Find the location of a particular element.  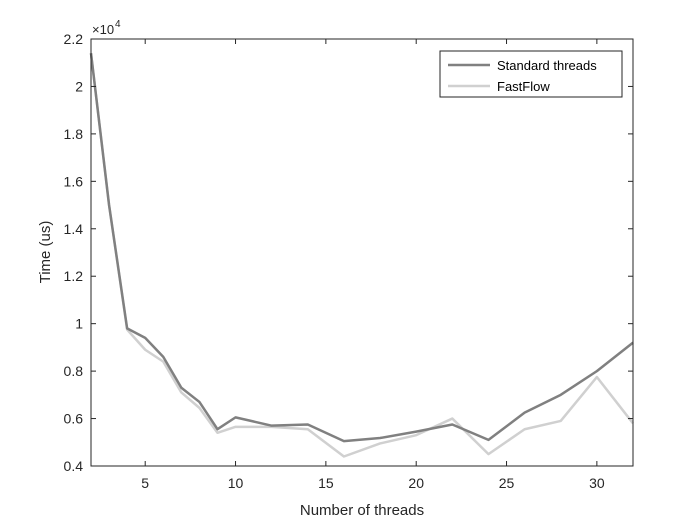

x-tick-label: 5 is located at coordinates (145, 483).